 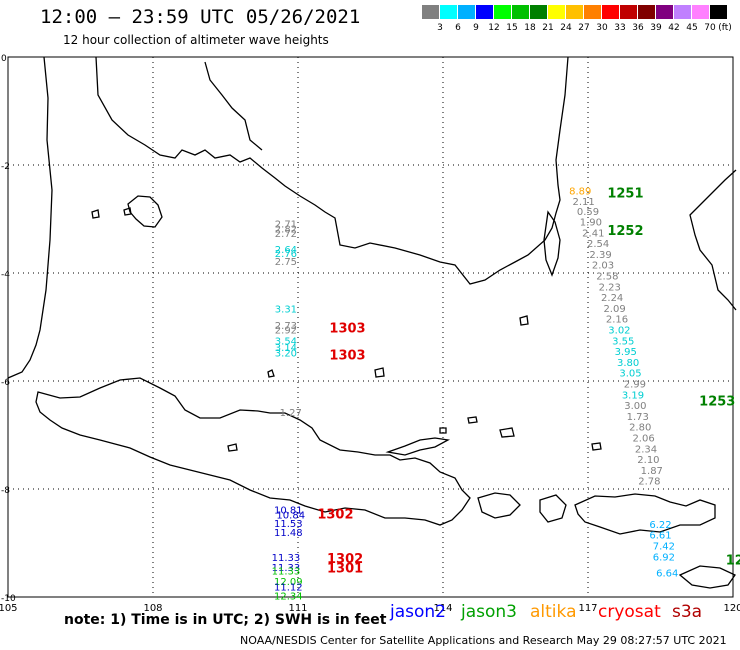 What do you see at coordinates (5, 383) in the screenshot?
I see `latitude-tick-label: -6` at bounding box center [5, 383].